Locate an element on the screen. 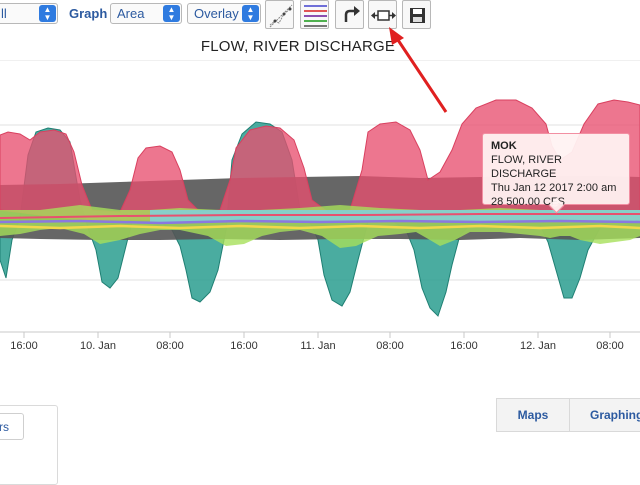  chart-title: FLOW, RIVER DISCHARGE is located at coordinates (298, 46).